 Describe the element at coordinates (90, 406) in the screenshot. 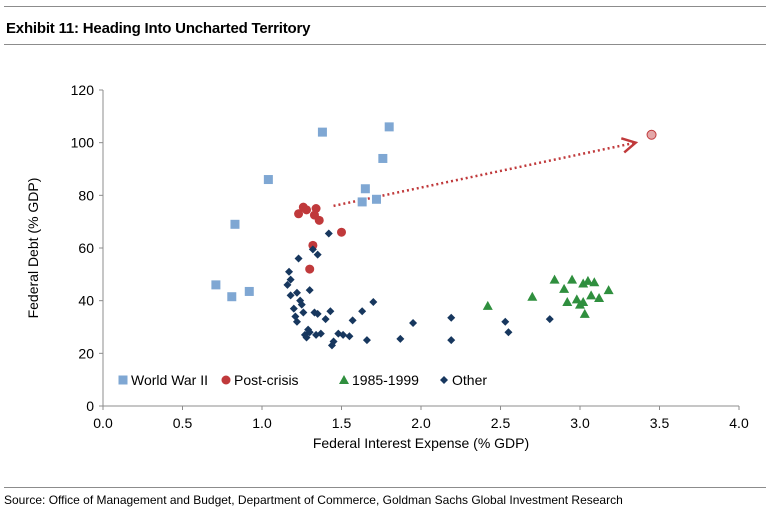

I see `y-tick-label: 0` at that location.